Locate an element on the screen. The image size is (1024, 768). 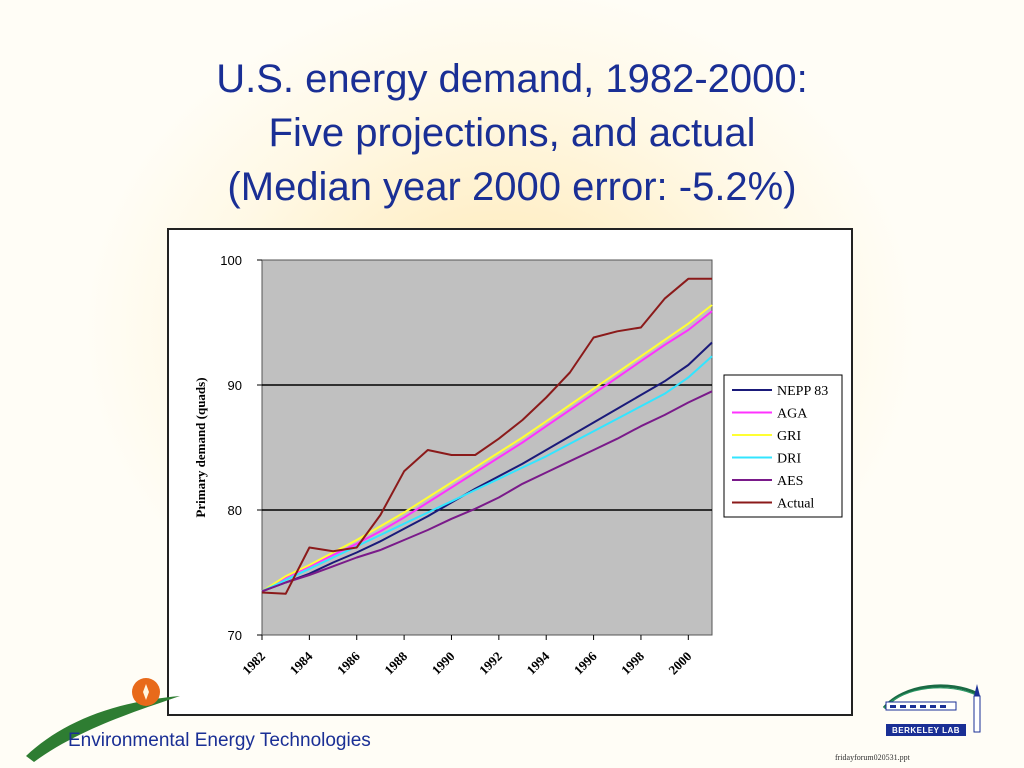
x-tick-label-1986: 1986 is located at coordinates (348, 662).